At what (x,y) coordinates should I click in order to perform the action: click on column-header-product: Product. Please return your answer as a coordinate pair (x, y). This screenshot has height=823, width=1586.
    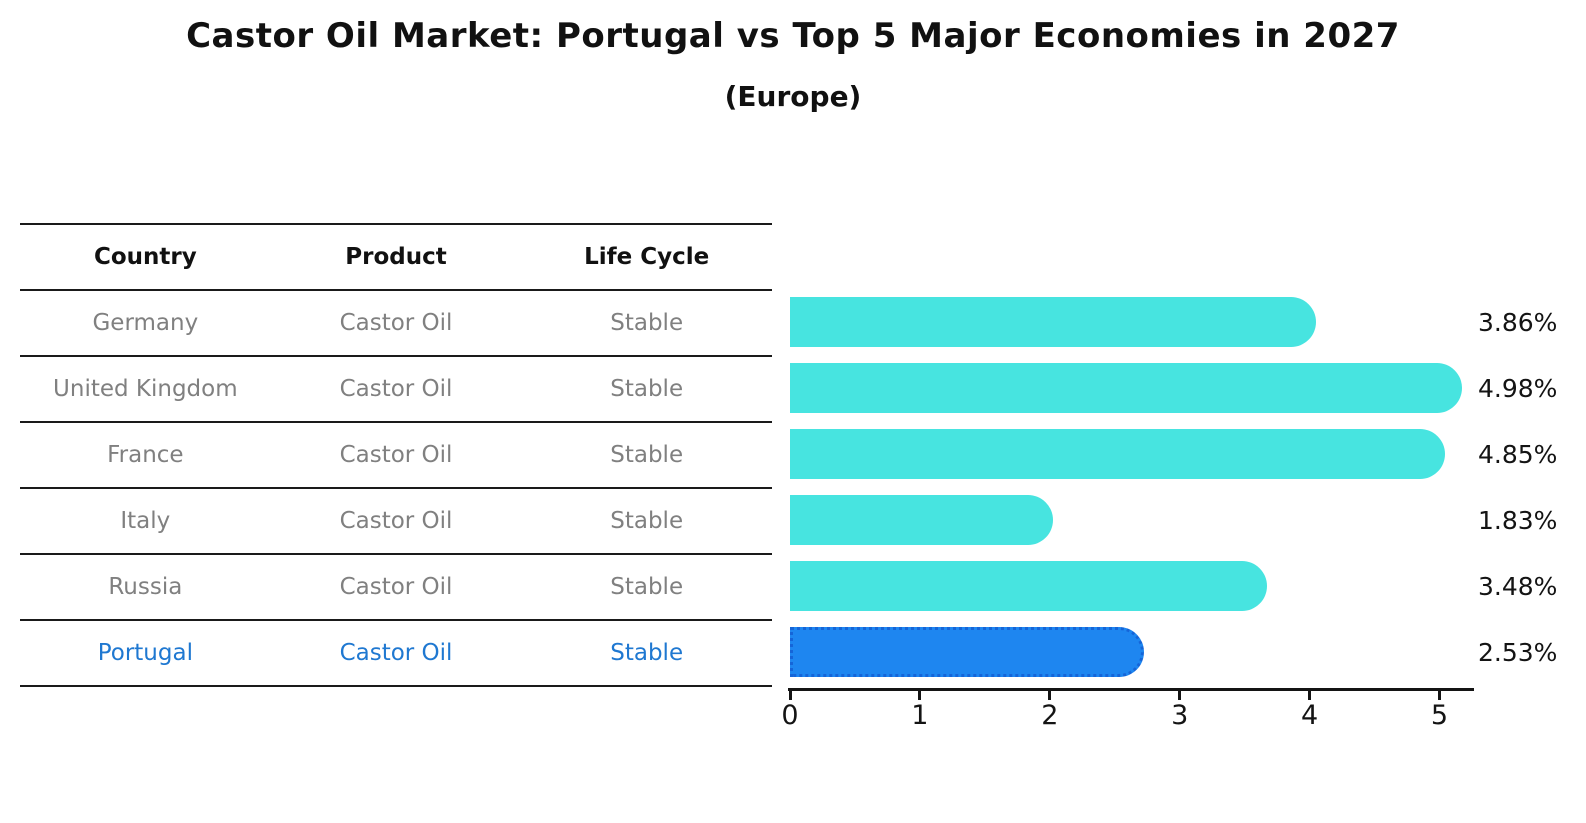
    Looking at the image, I should click on (396, 257).